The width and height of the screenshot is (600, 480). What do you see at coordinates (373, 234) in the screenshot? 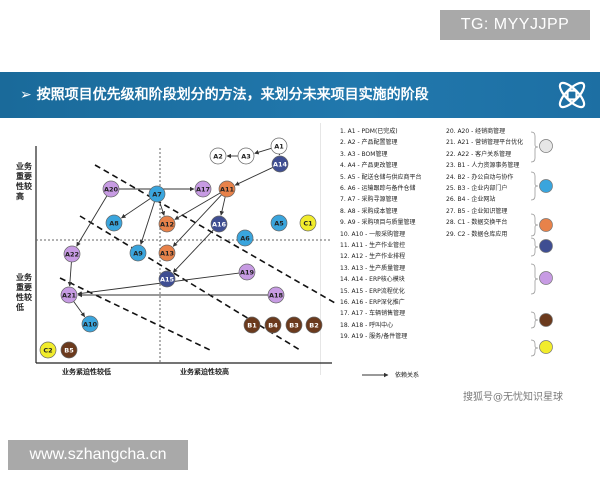
I see `legend-item-left-10: 10. A10 - 一般采购管理` at bounding box center [373, 234].